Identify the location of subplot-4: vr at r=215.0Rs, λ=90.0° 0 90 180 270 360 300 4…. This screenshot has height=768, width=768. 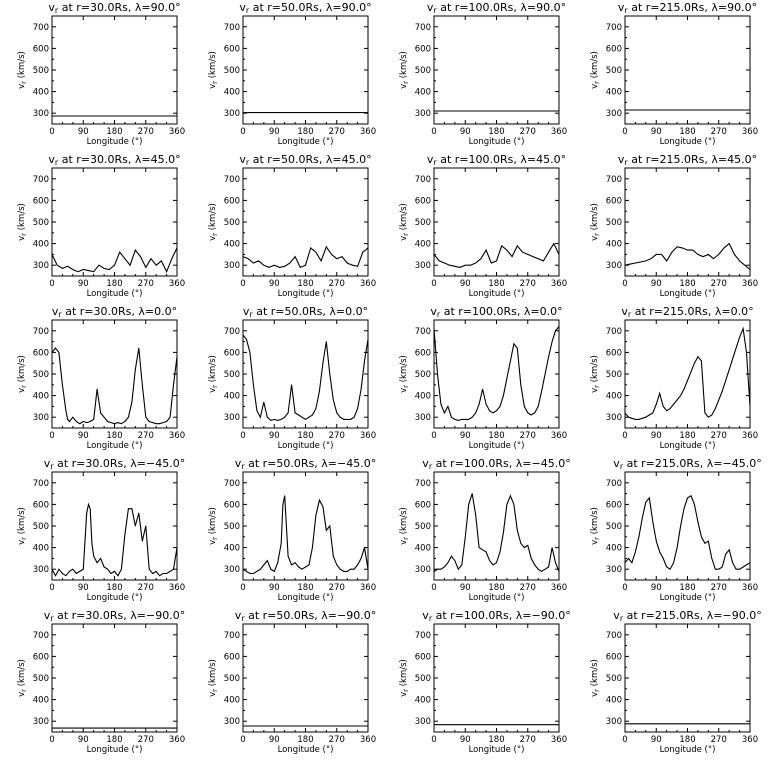
(674, 74).